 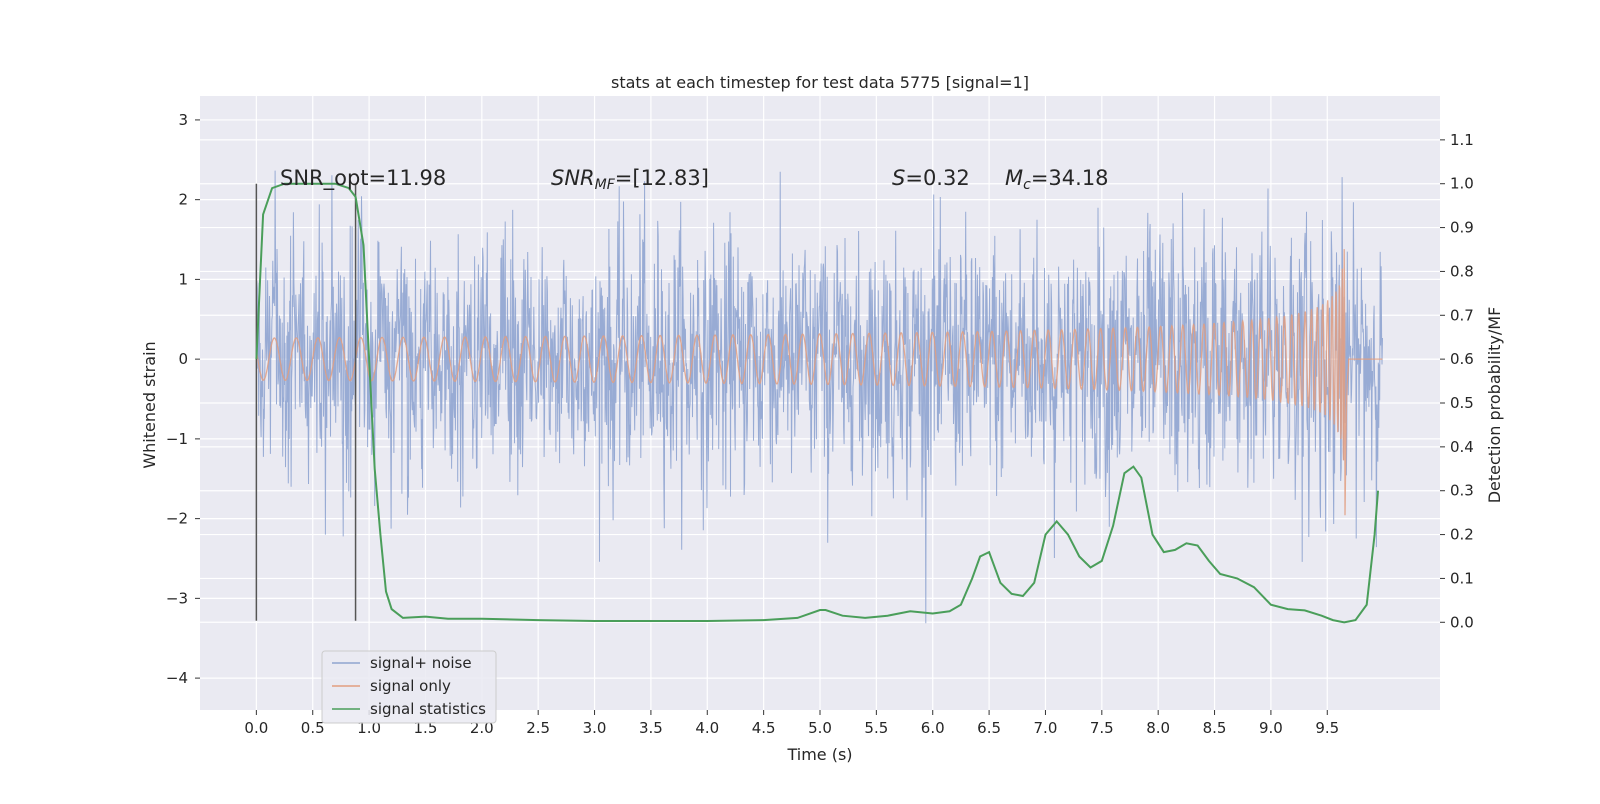 What do you see at coordinates (256, 728) in the screenshot?
I see `x-tick-label: 0.0` at bounding box center [256, 728].